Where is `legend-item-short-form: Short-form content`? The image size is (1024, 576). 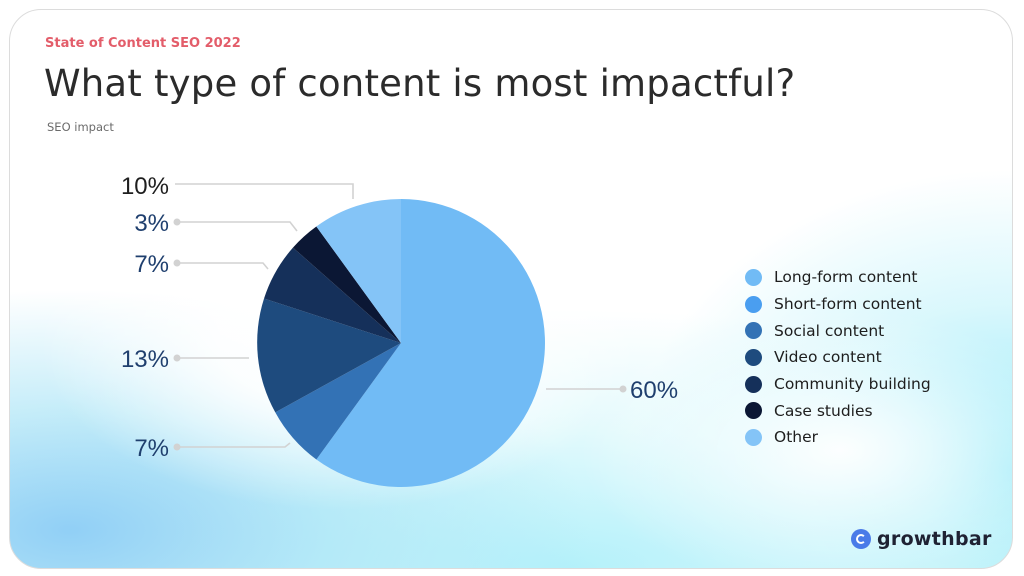
legend-item-short-form: Short-form content is located at coordinates (838, 304).